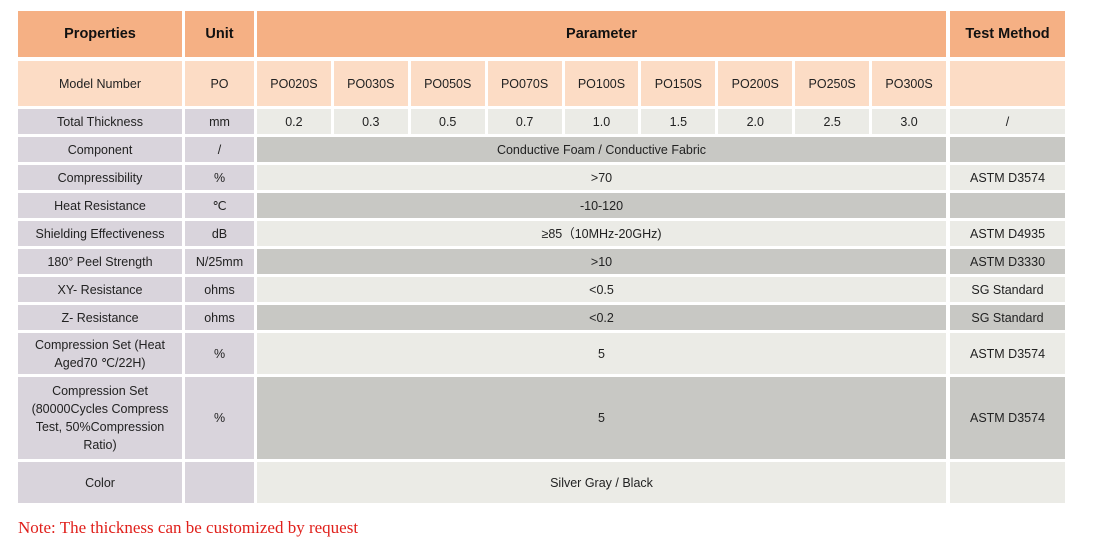  I want to click on thickness-unit: mm, so click(219, 121).